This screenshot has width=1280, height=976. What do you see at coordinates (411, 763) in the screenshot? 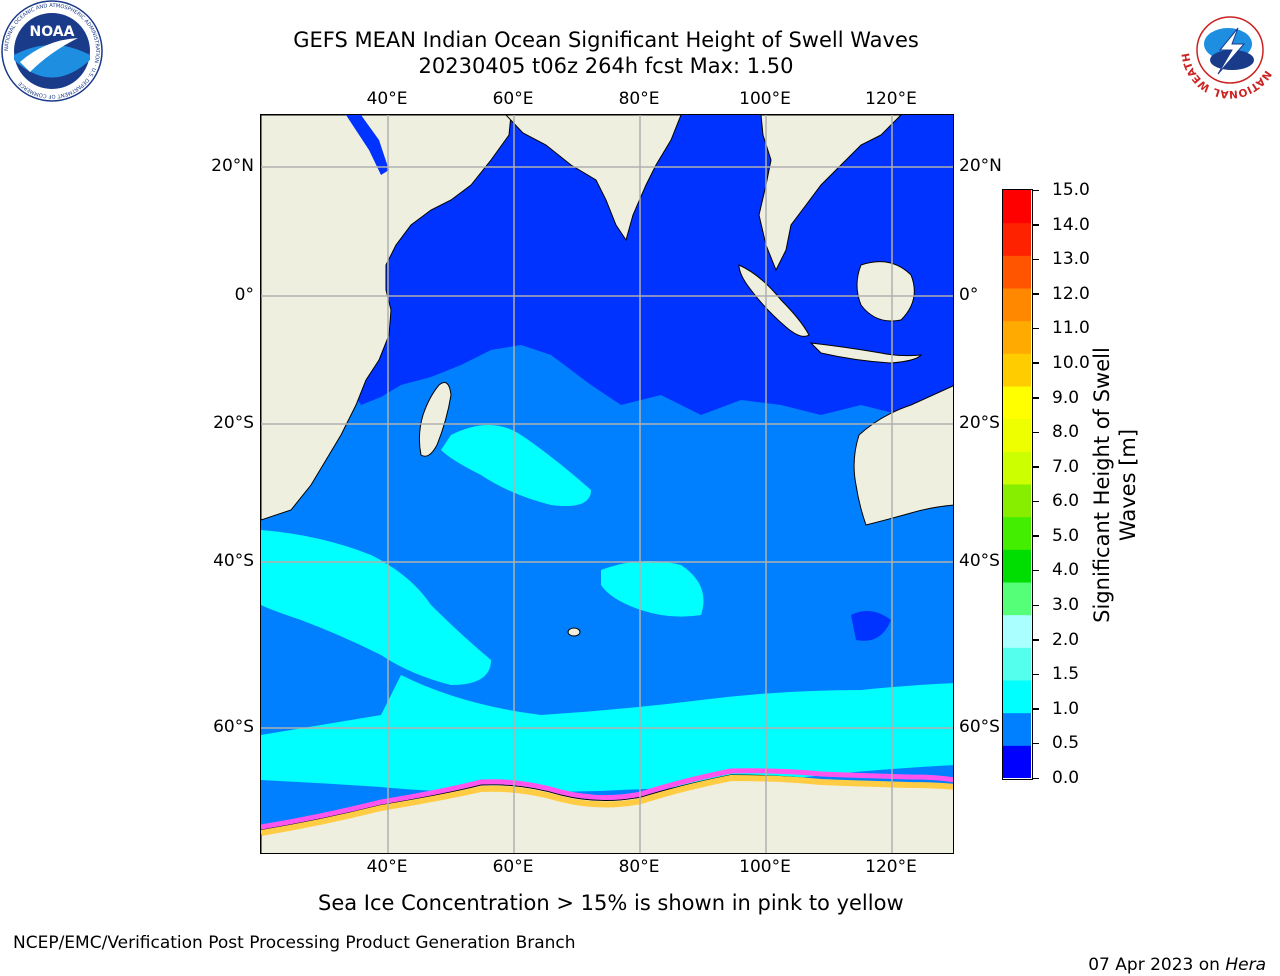
I see `ocean-high-band-far-south` at bounding box center [411, 763].